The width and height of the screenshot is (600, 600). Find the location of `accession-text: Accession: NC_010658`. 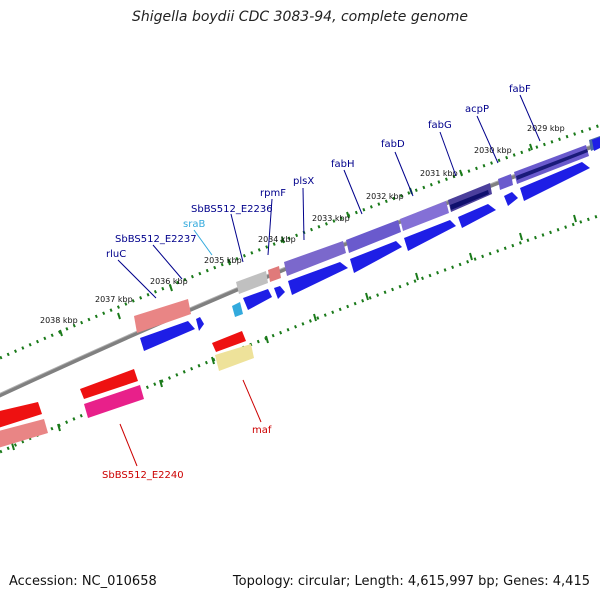

accession-text: Accession: NC_010658 is located at coordinates (83, 581).